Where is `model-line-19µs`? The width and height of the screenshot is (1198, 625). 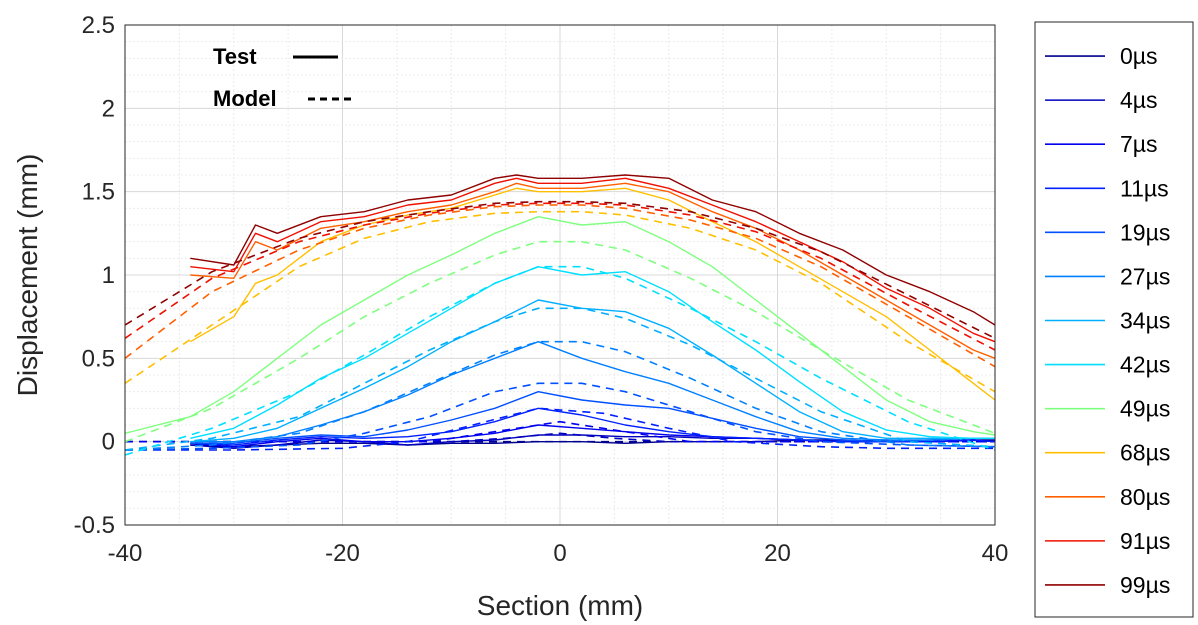 model-line-19µs is located at coordinates (560, 416).